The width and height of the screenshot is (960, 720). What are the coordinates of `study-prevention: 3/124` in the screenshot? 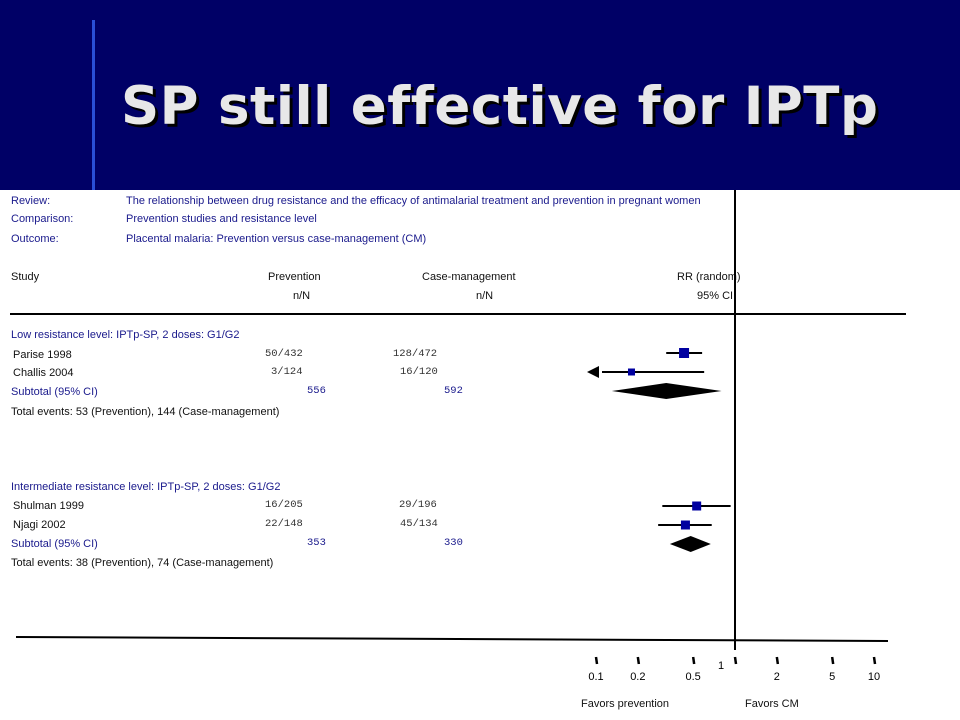 It's located at (287, 372).